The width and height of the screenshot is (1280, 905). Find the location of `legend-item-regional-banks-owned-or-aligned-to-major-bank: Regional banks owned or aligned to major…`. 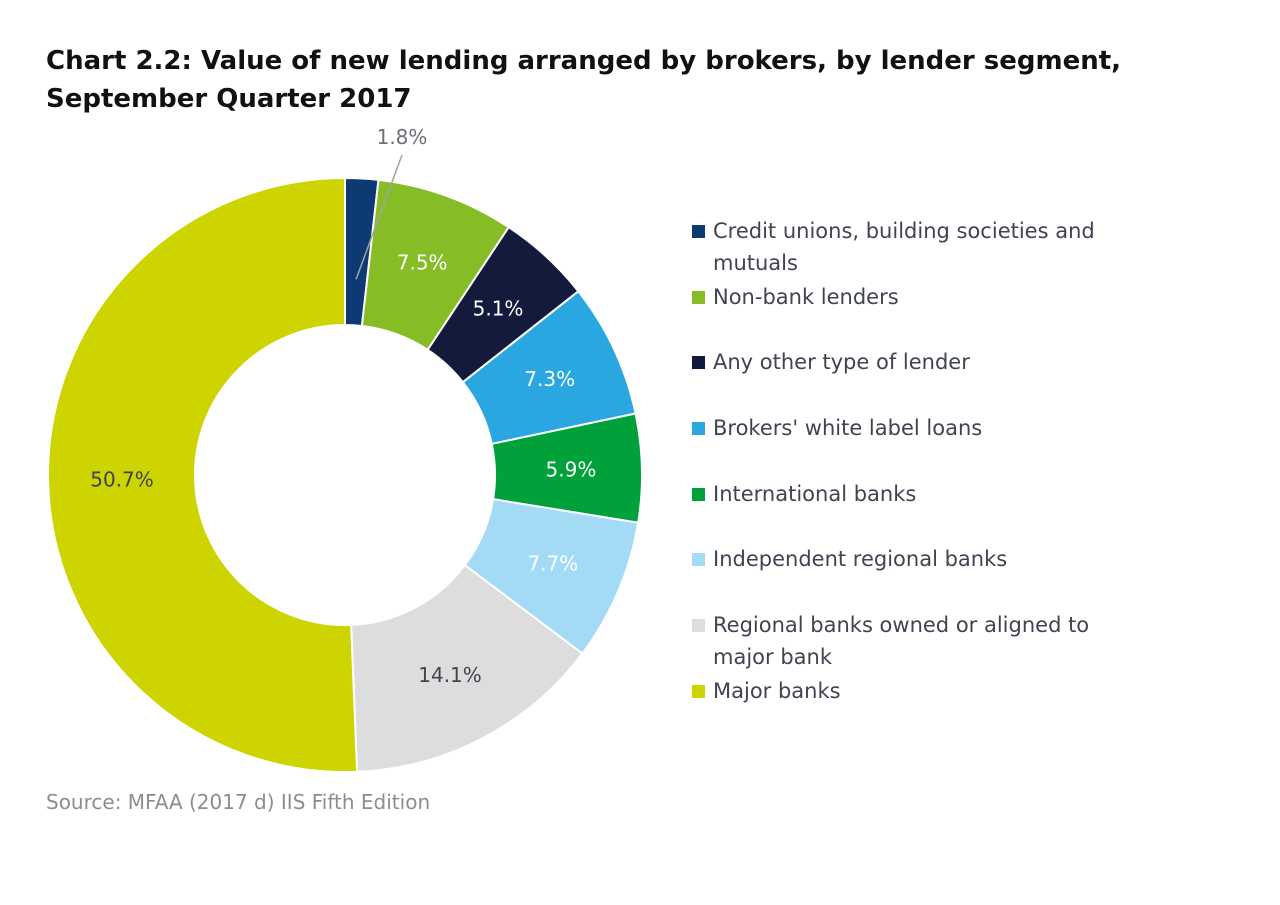

legend-item-regional-banks-owned-or-aligned-to-major-bank: Regional banks owned or aligned to major… is located at coordinates (907, 641).